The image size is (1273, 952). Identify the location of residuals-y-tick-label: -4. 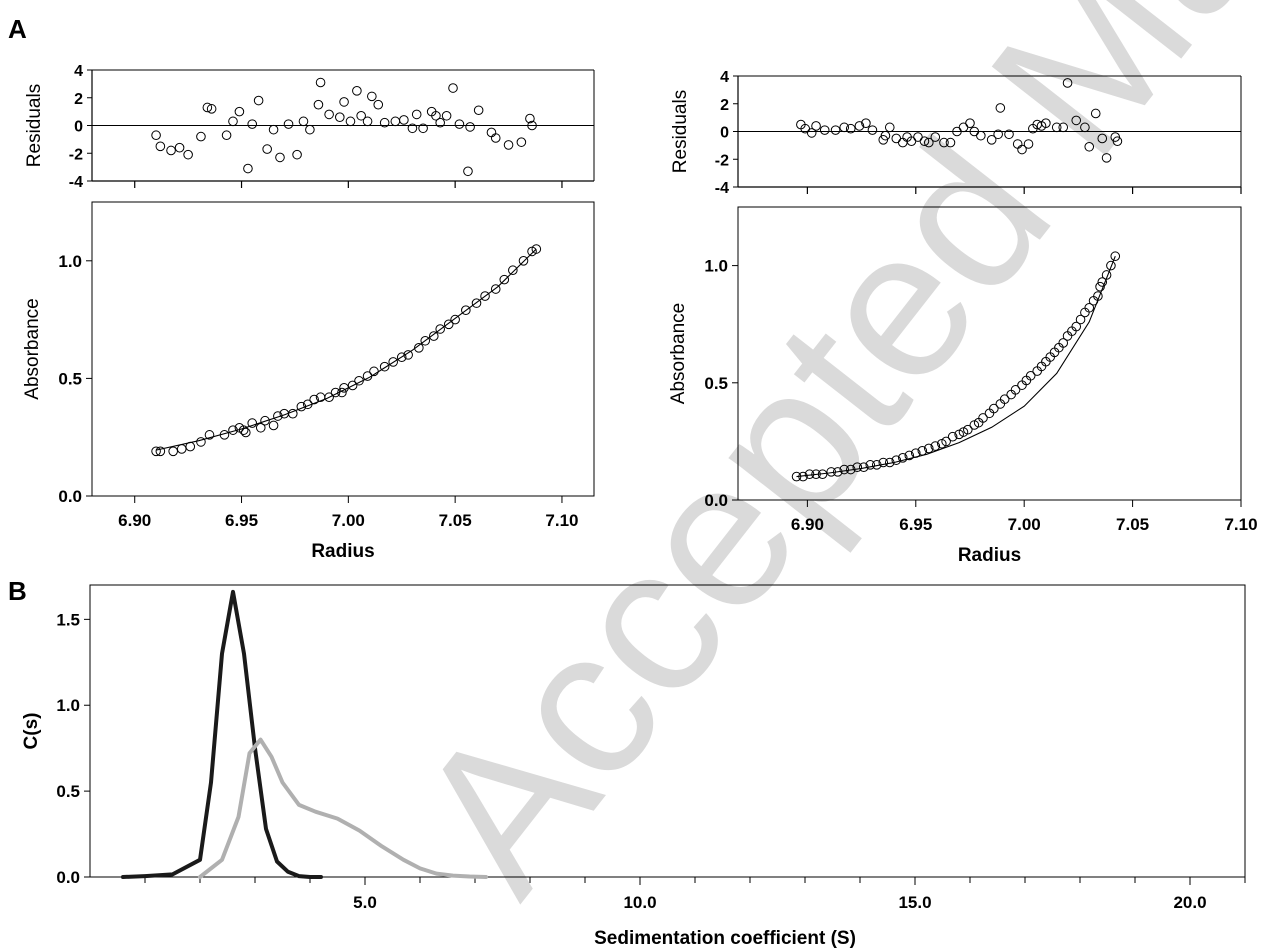
(722, 188).